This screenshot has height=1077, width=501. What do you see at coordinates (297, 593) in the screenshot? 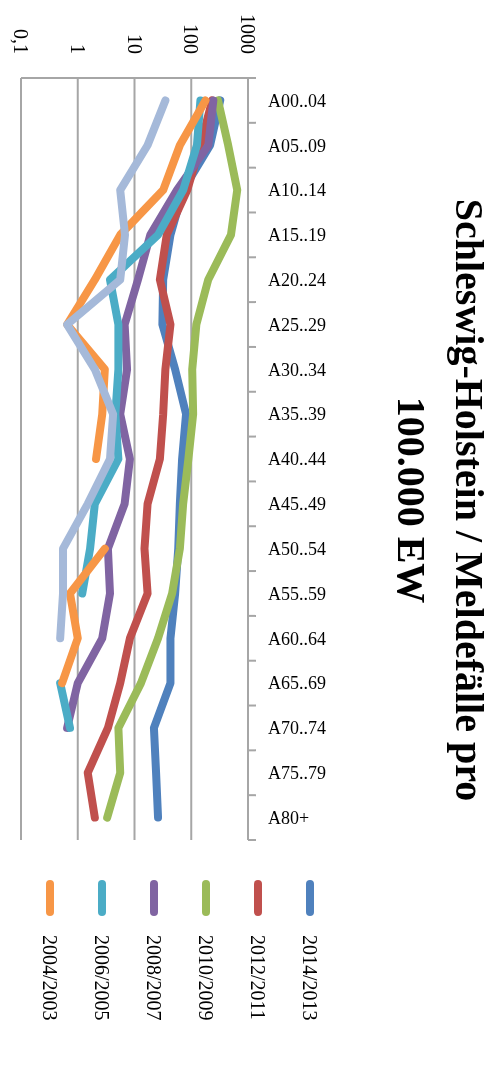
I see `y-tick-label: A55..59` at bounding box center [297, 593].